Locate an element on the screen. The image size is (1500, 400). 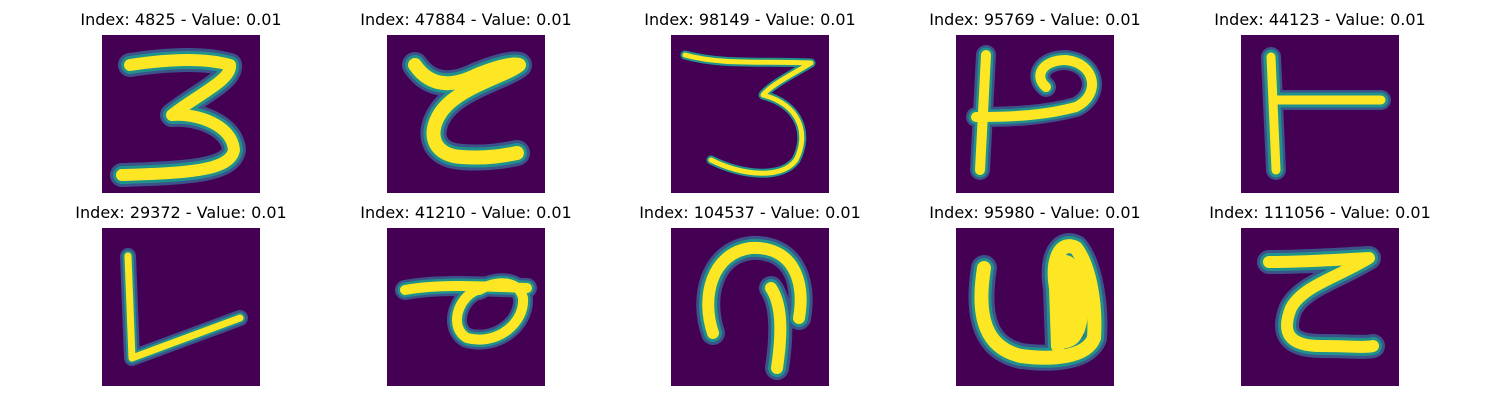
panel-7: Index: 41210 - Value: 0.01 is located at coordinates (466, 294).